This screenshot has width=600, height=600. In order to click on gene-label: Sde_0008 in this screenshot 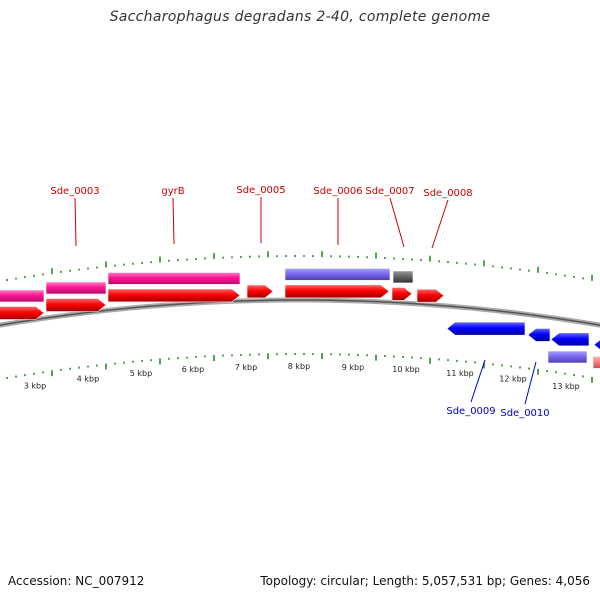, I will do `click(447, 193)`.